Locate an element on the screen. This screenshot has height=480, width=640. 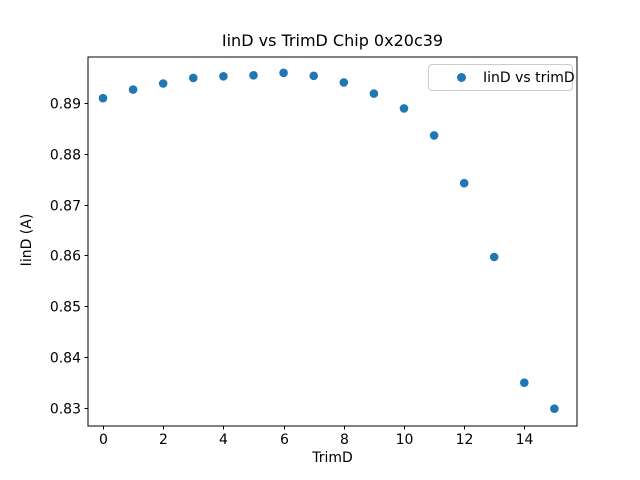
y-tick-label: 0.83 is located at coordinates (65, 410).